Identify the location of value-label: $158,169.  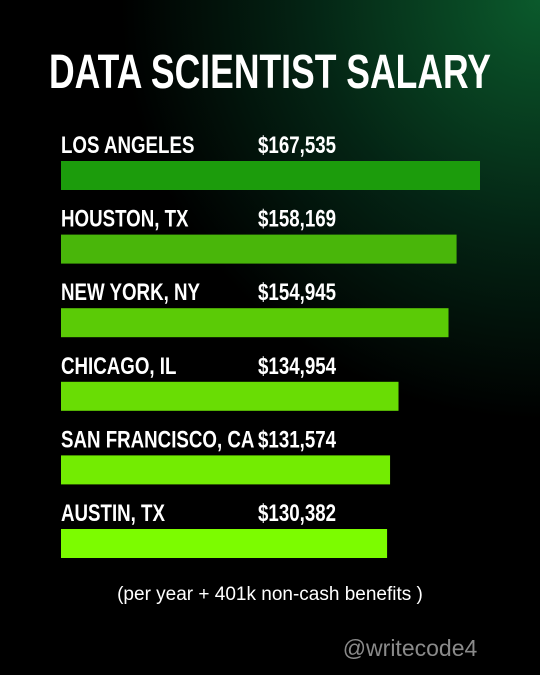
(297, 218).